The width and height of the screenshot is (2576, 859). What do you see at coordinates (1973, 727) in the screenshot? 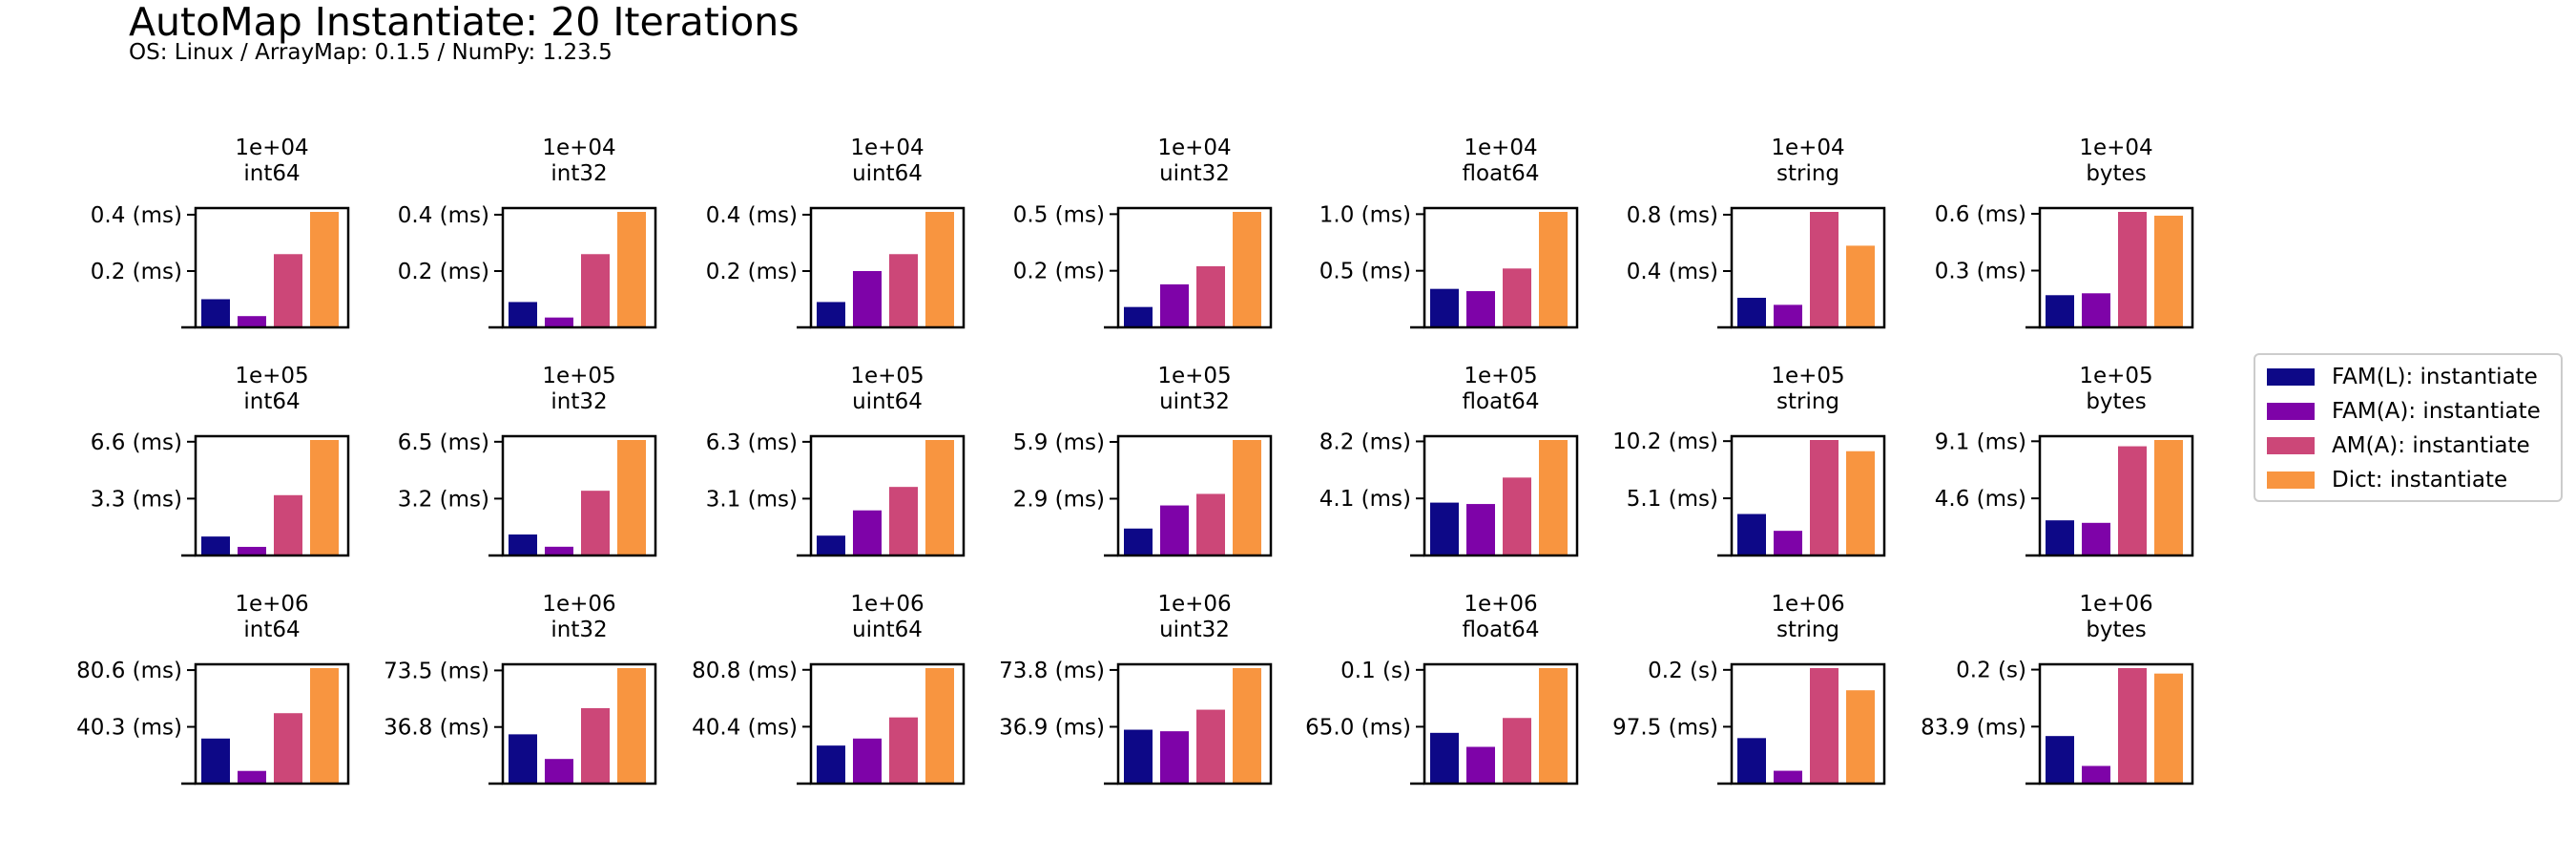
I see `y-tick-label: 83.9 (ms)` at bounding box center [1973, 727].